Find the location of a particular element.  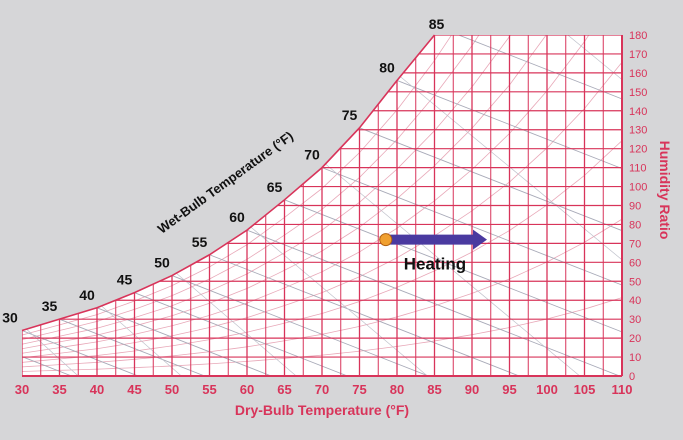

x-tick-label: 35 is located at coordinates (59, 389).